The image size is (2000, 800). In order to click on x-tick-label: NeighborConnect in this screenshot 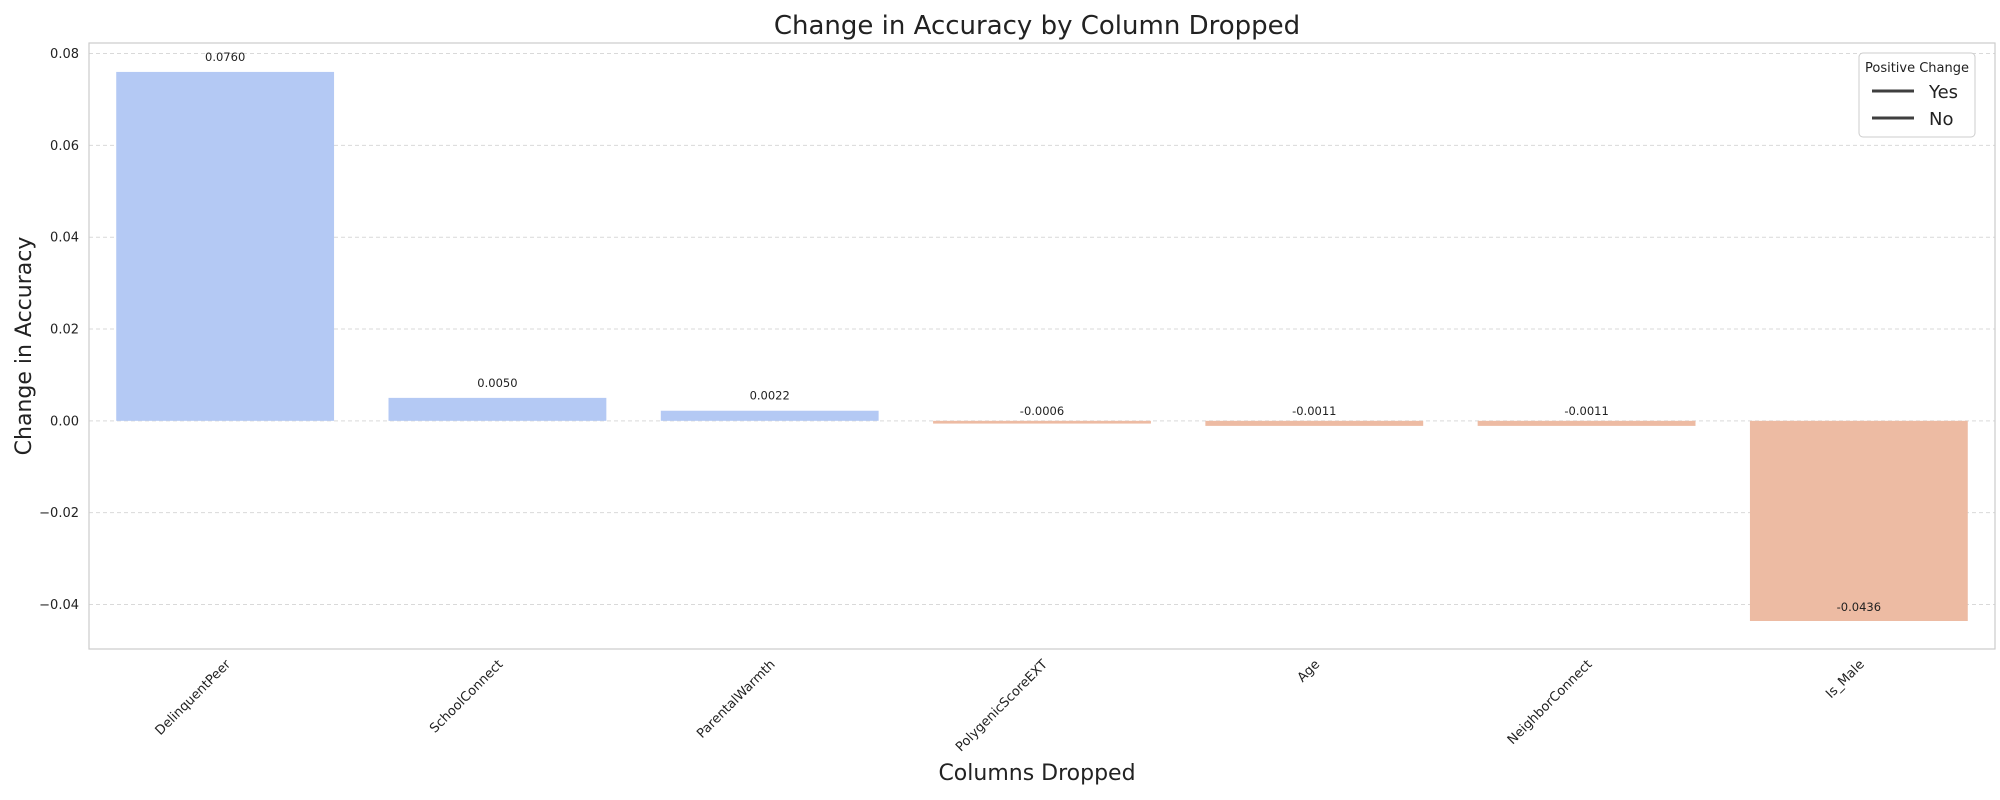, I will do `click(1550, 702)`.